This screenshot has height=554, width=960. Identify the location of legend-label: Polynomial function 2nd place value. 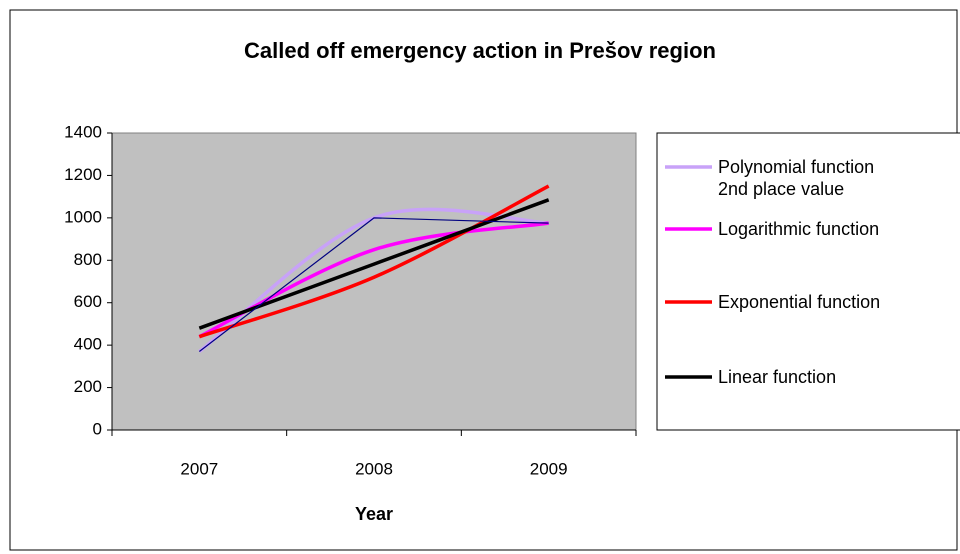
(796, 178).